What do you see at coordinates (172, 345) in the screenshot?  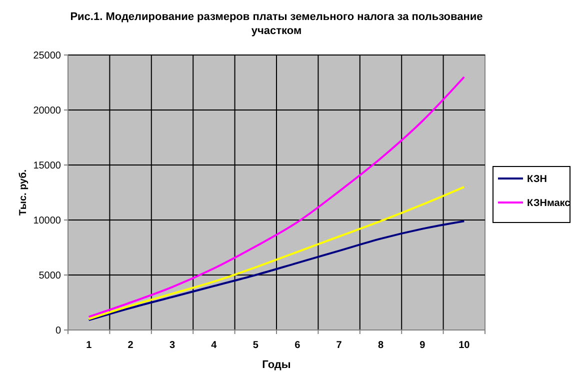 I see `x-tick-label: 3` at bounding box center [172, 345].